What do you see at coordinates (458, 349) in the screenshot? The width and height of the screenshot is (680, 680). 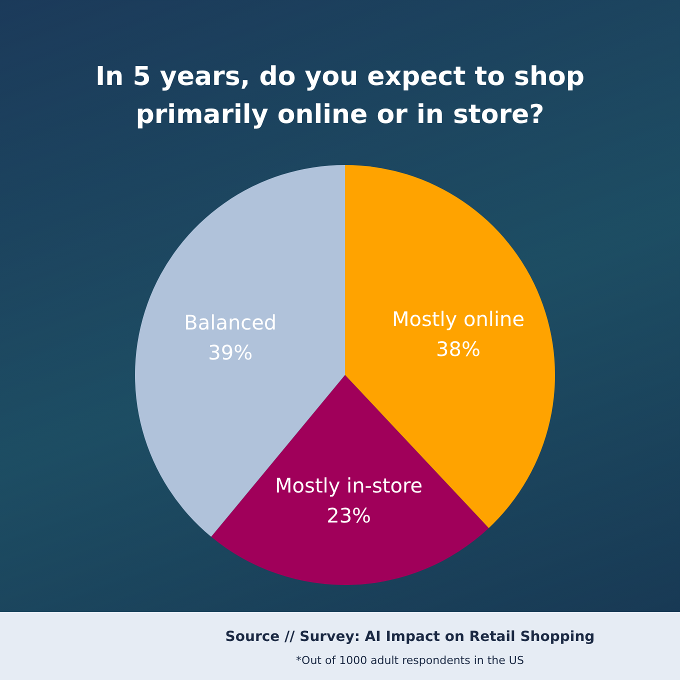 I see `data-label: 38%` at bounding box center [458, 349].